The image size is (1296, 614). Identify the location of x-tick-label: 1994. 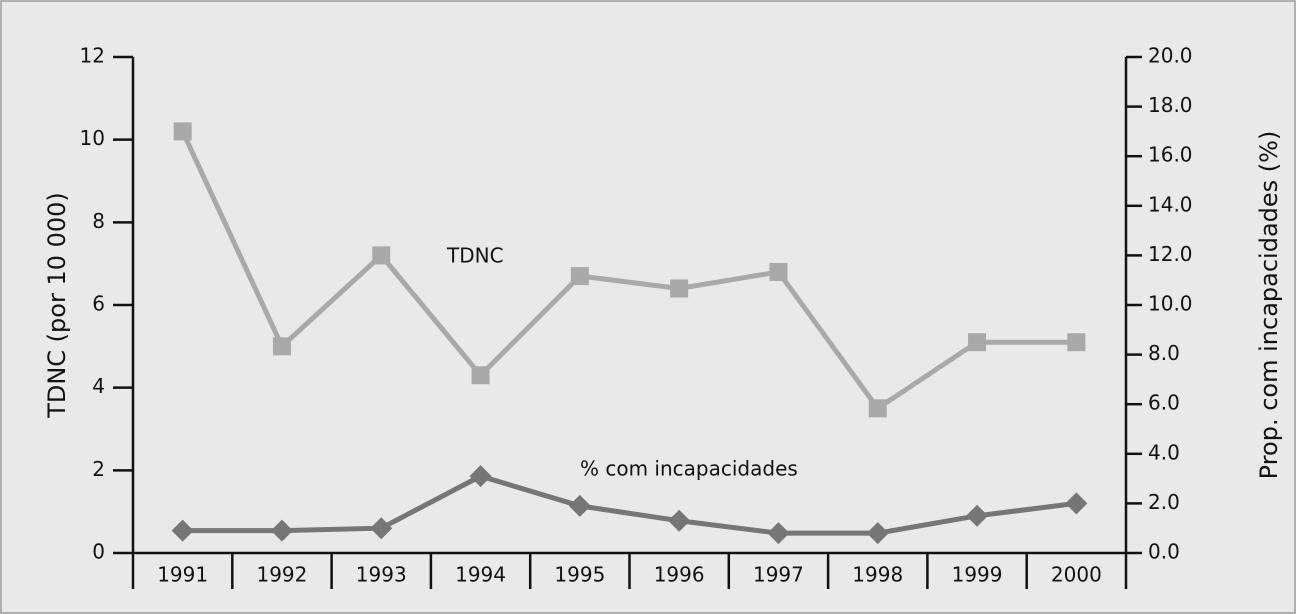
(480, 575).